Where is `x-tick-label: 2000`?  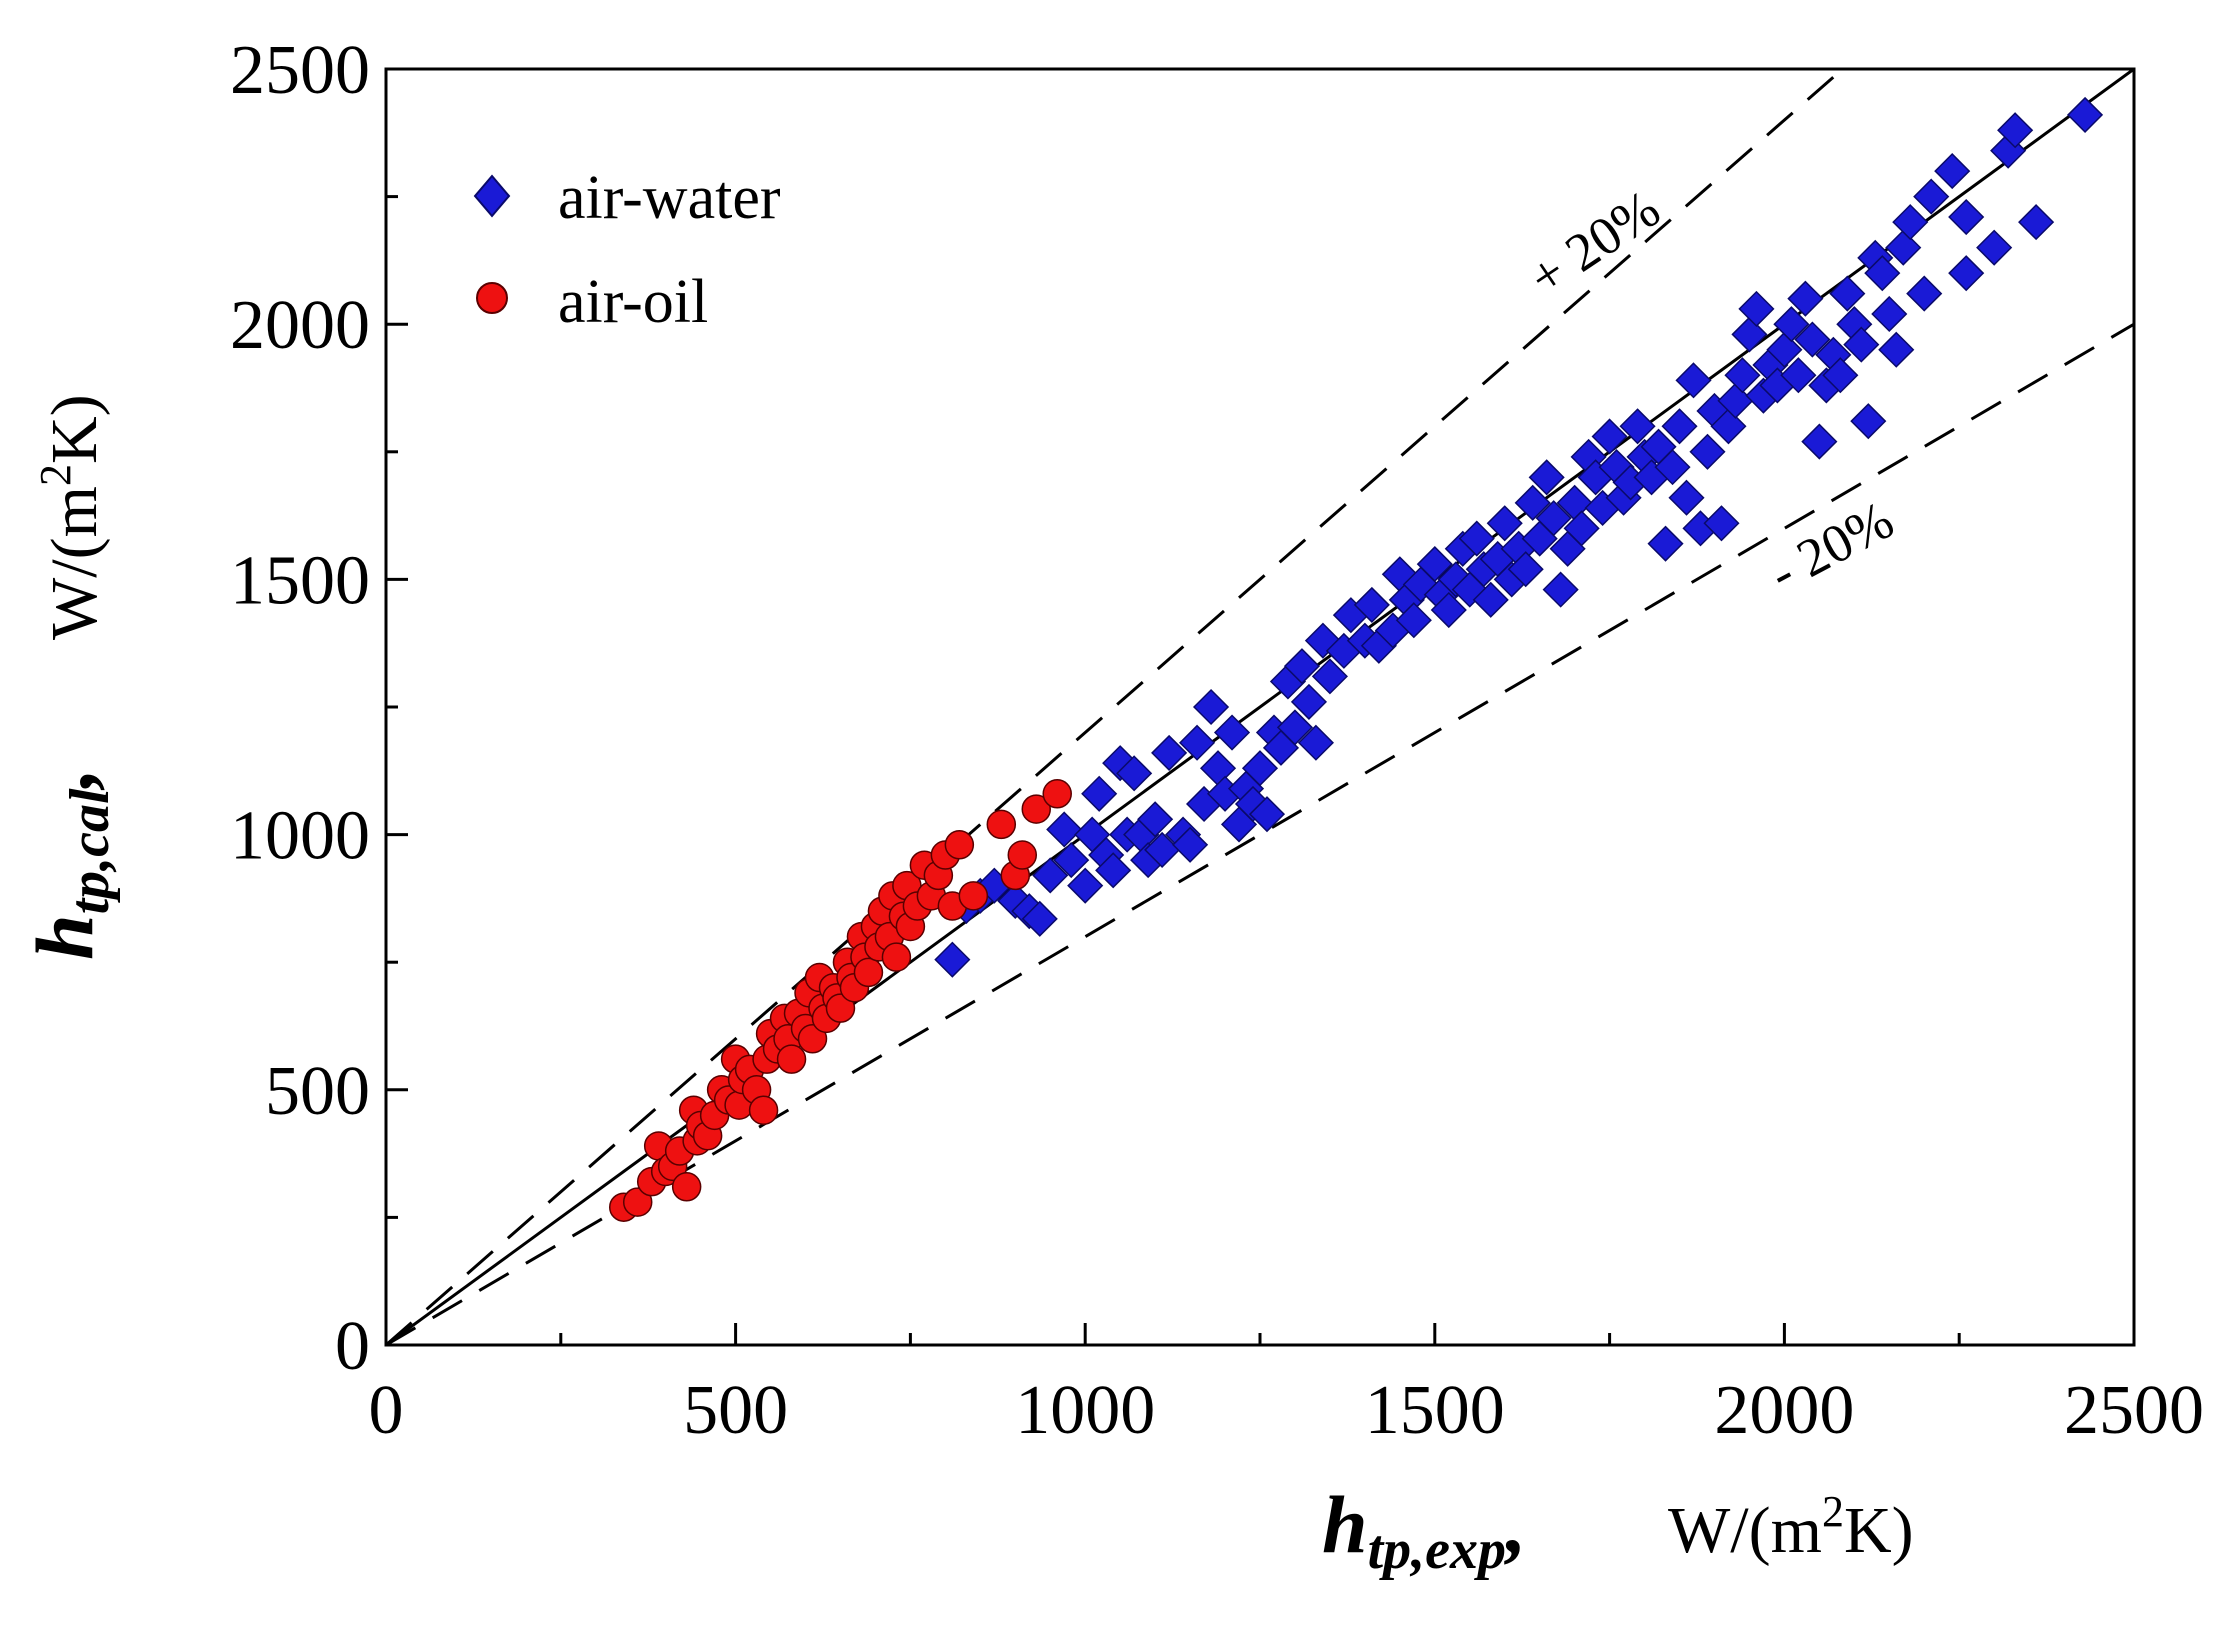
x-tick-label: 2000 is located at coordinates (1784, 1410).